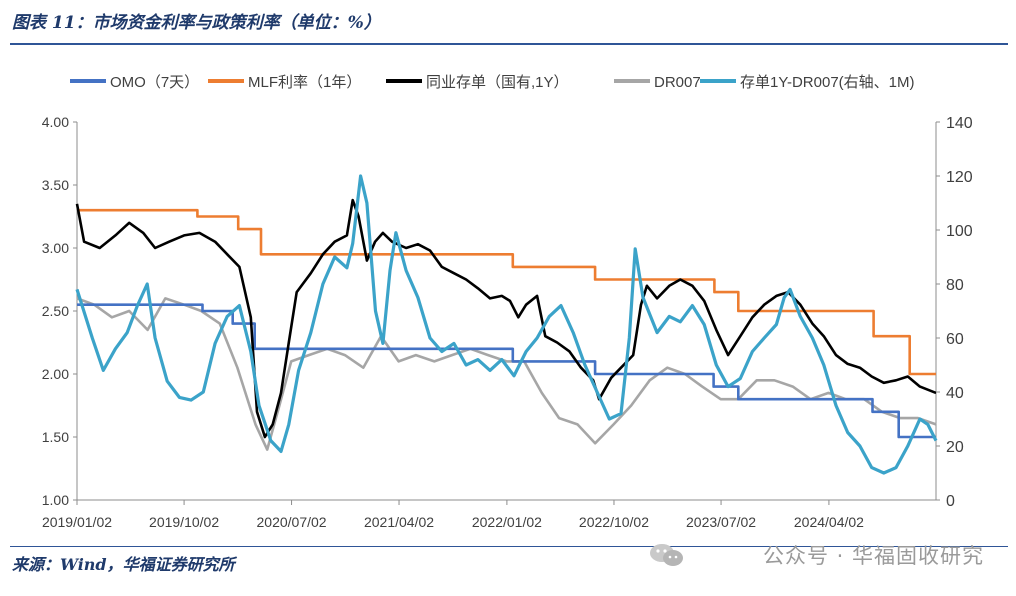 This screenshot has height=596, width=1016. What do you see at coordinates (55, 185) in the screenshot?
I see `y-left-tick-label: 3.50` at bounding box center [55, 185].